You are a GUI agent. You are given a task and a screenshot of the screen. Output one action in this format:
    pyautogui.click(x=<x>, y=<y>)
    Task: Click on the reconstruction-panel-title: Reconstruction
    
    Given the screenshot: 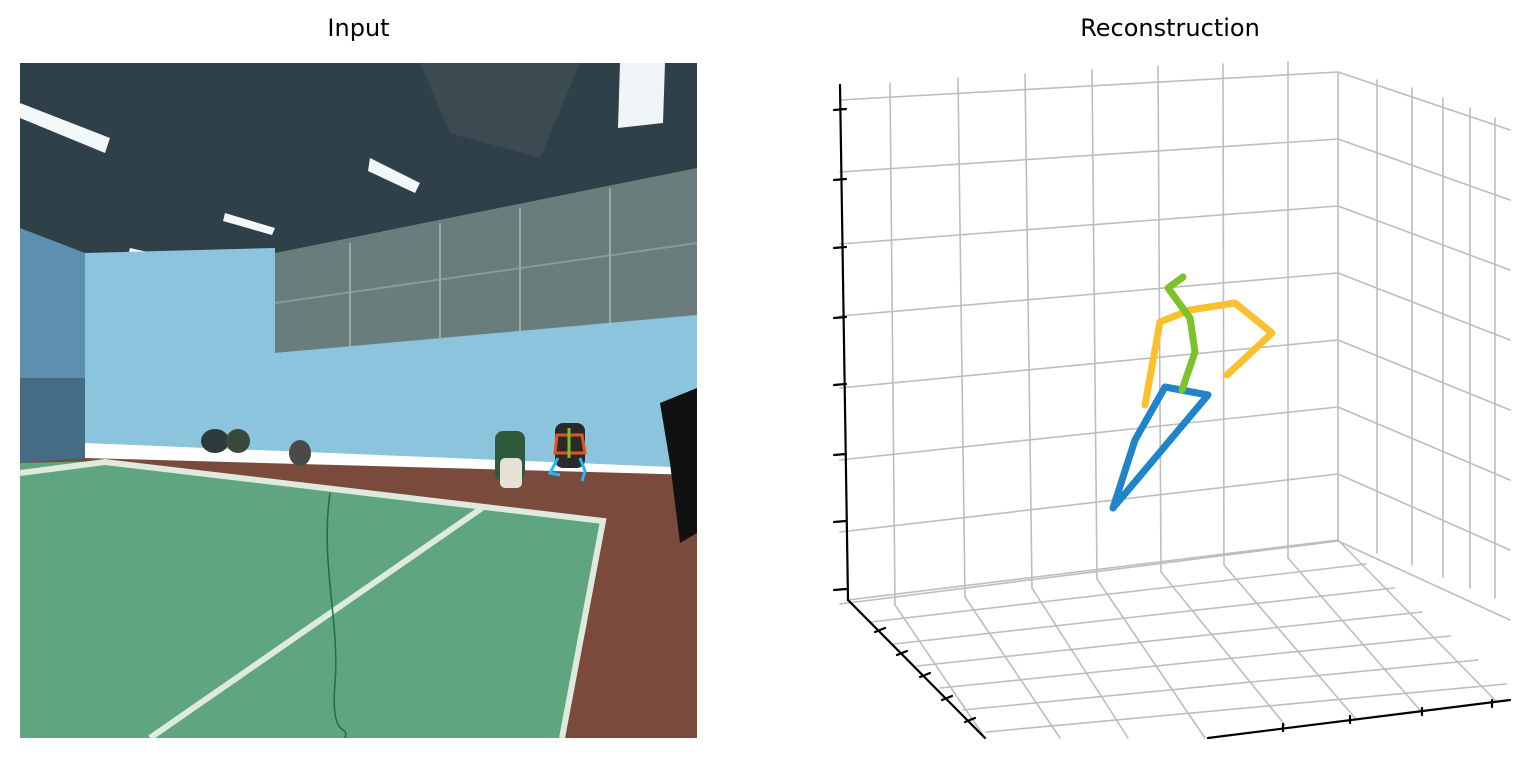 What is the action you would take?
    pyautogui.click(x=1170, y=28)
    